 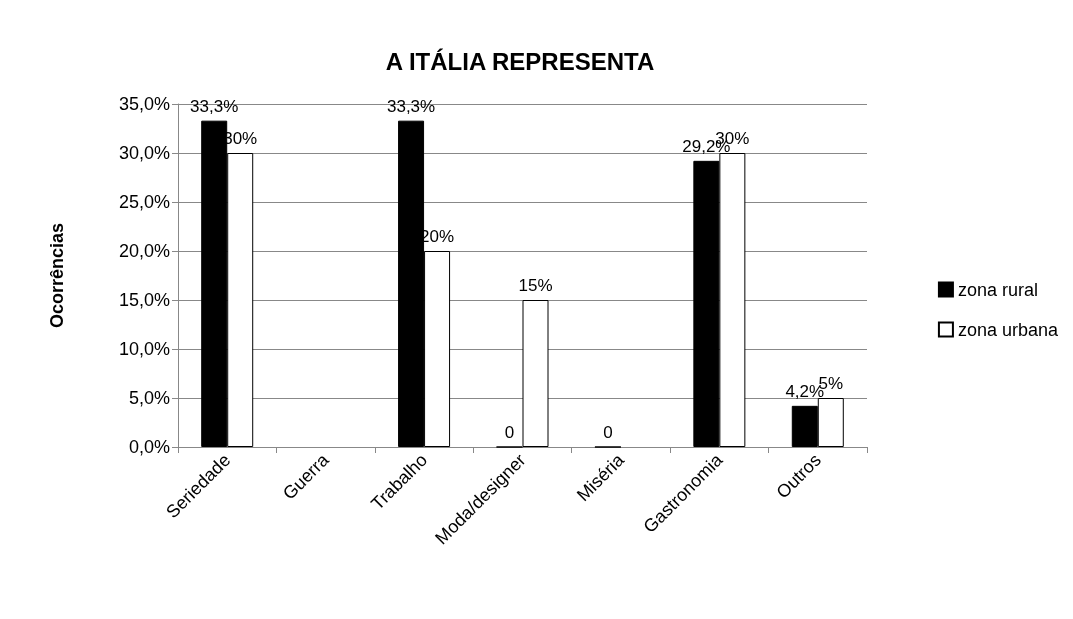 I want to click on y-tick-label: 10,0%, so click(x=144, y=349).